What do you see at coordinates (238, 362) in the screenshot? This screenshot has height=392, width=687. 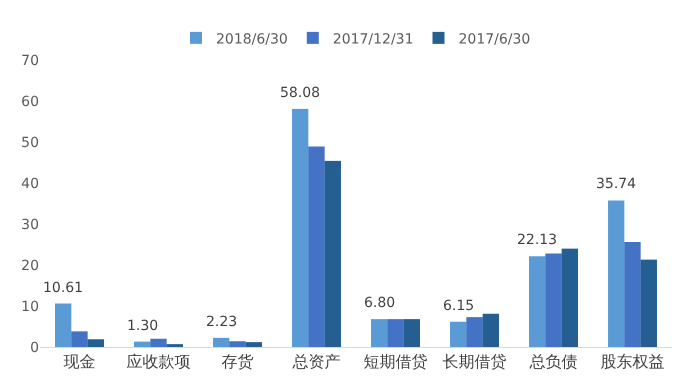 I see `x-tick-label: 存货` at bounding box center [238, 362].